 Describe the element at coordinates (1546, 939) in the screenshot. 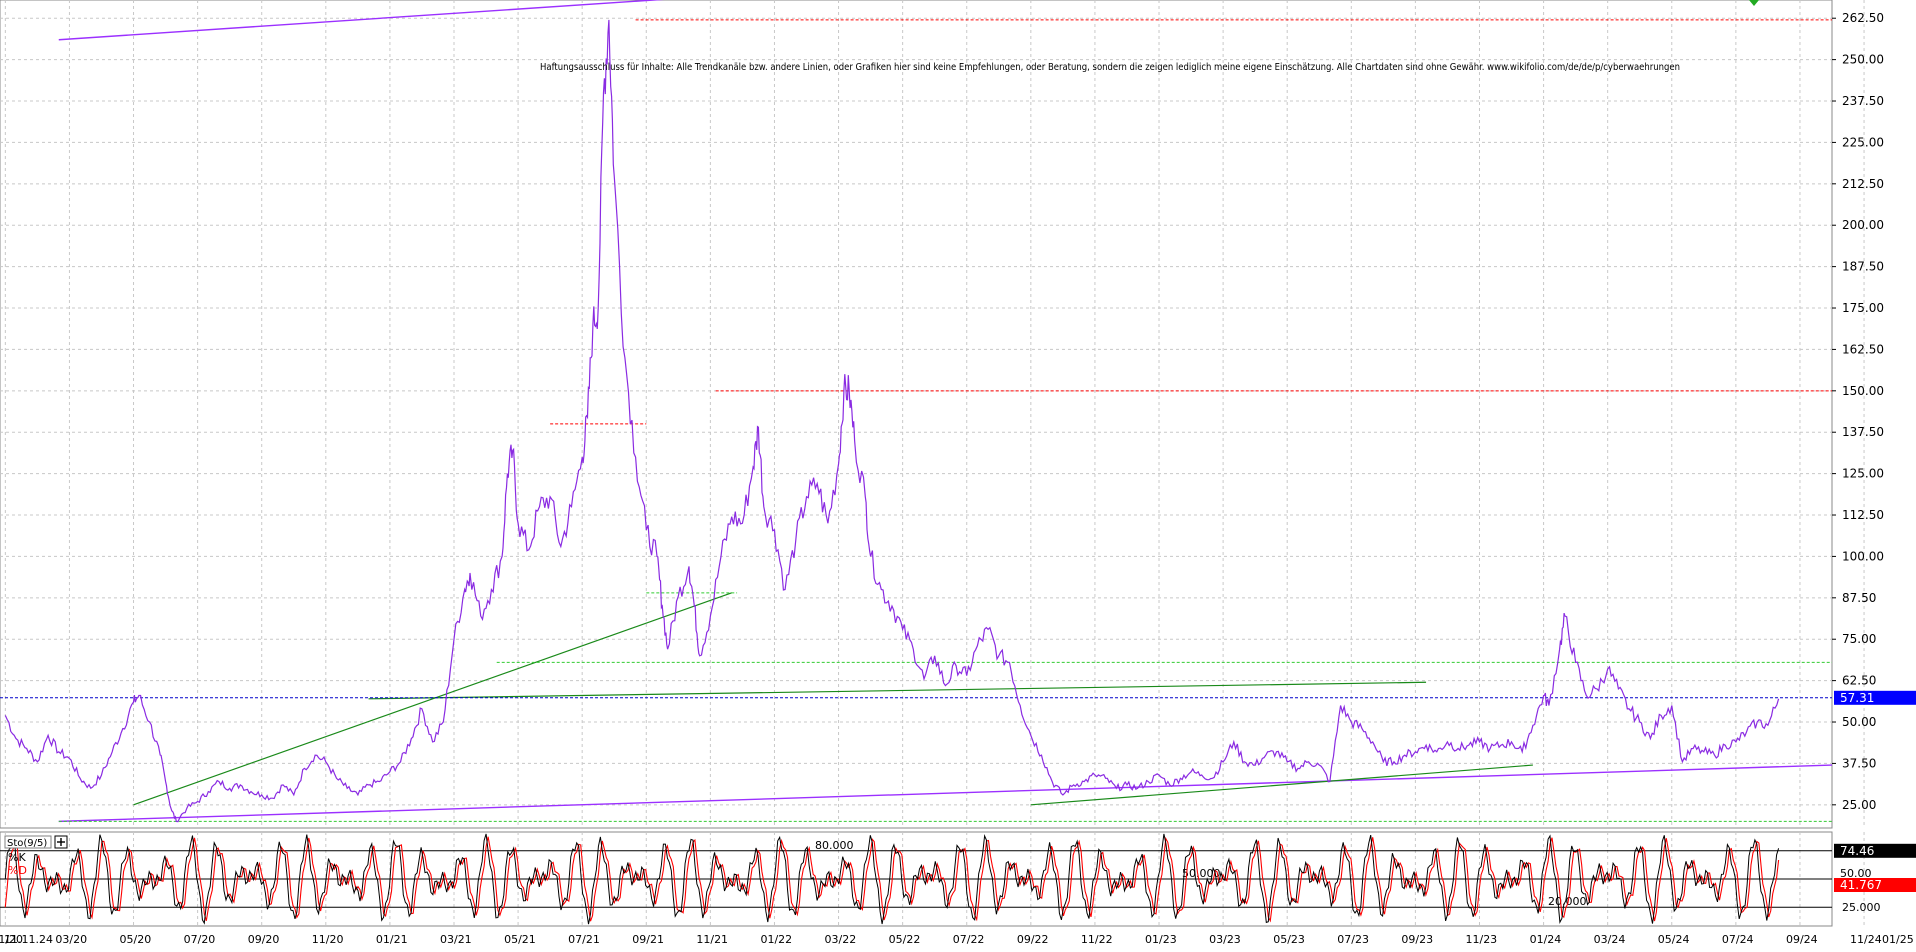

I see `x-tick-label: 01/24` at that location.